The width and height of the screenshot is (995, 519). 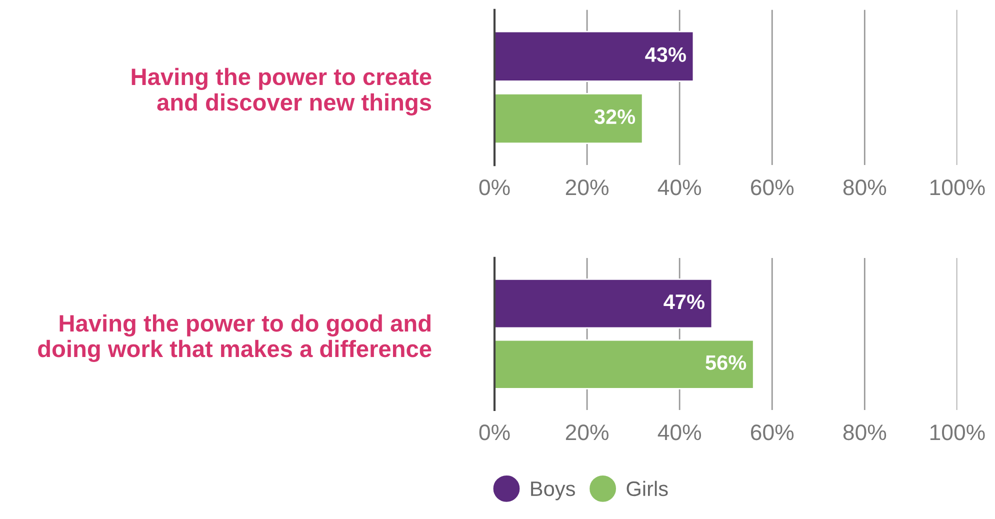 What do you see at coordinates (726, 362) in the screenshot?
I see `text: 56%` at bounding box center [726, 362].